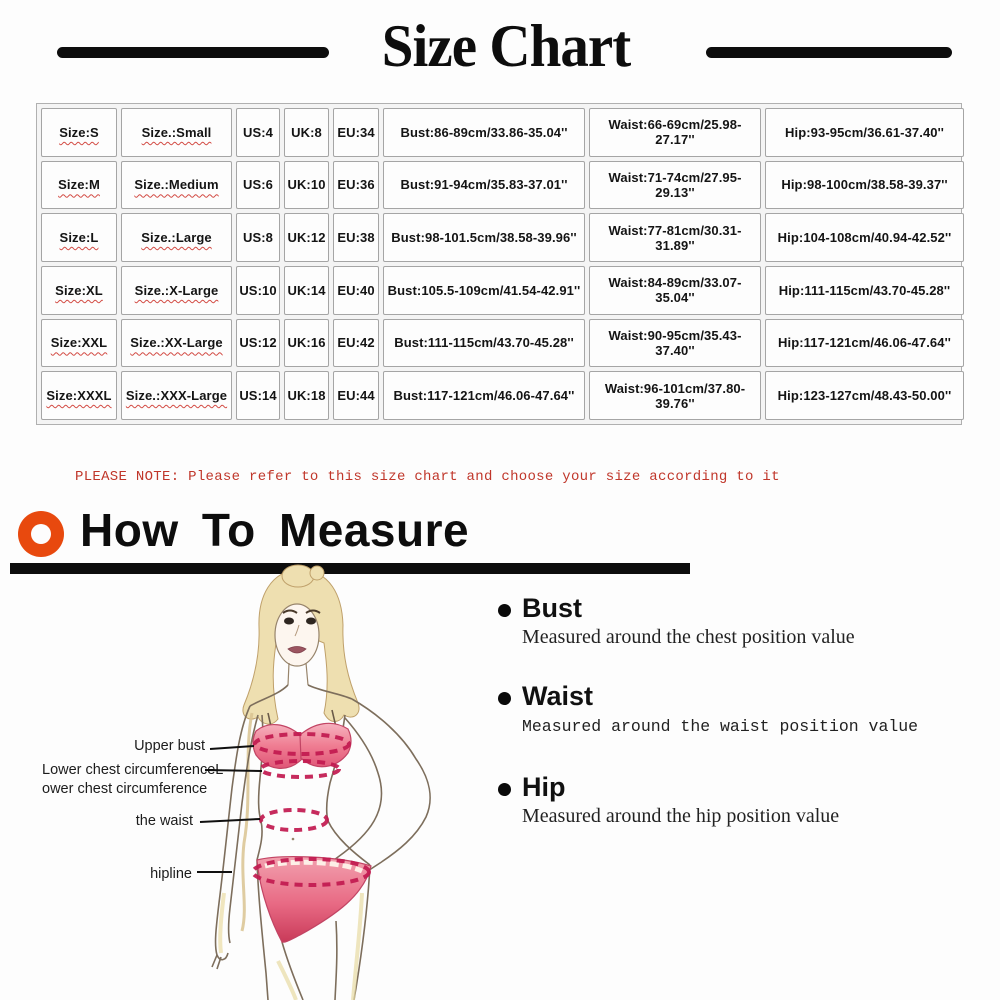  What do you see at coordinates (544, 787) in the screenshot?
I see `measure-label: Hip` at bounding box center [544, 787].